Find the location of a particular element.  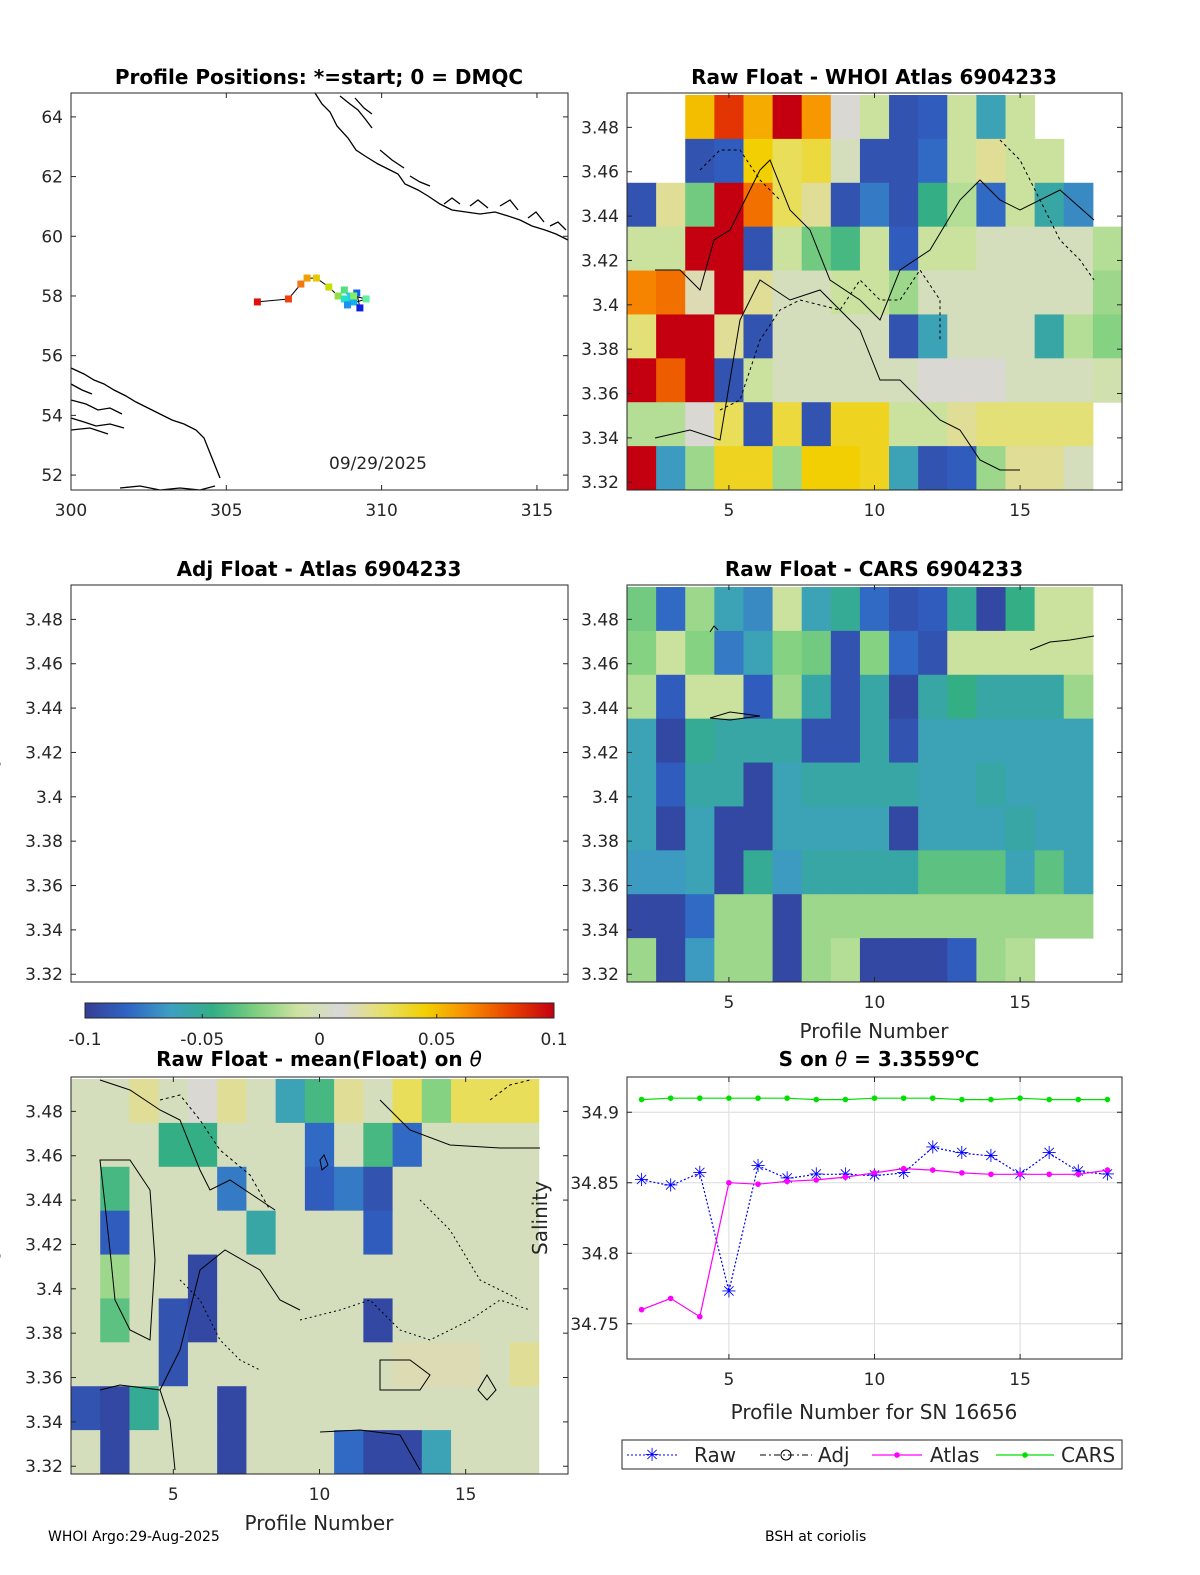

cars-title: Raw Float - CARS 6904233 is located at coordinates (874, 569).